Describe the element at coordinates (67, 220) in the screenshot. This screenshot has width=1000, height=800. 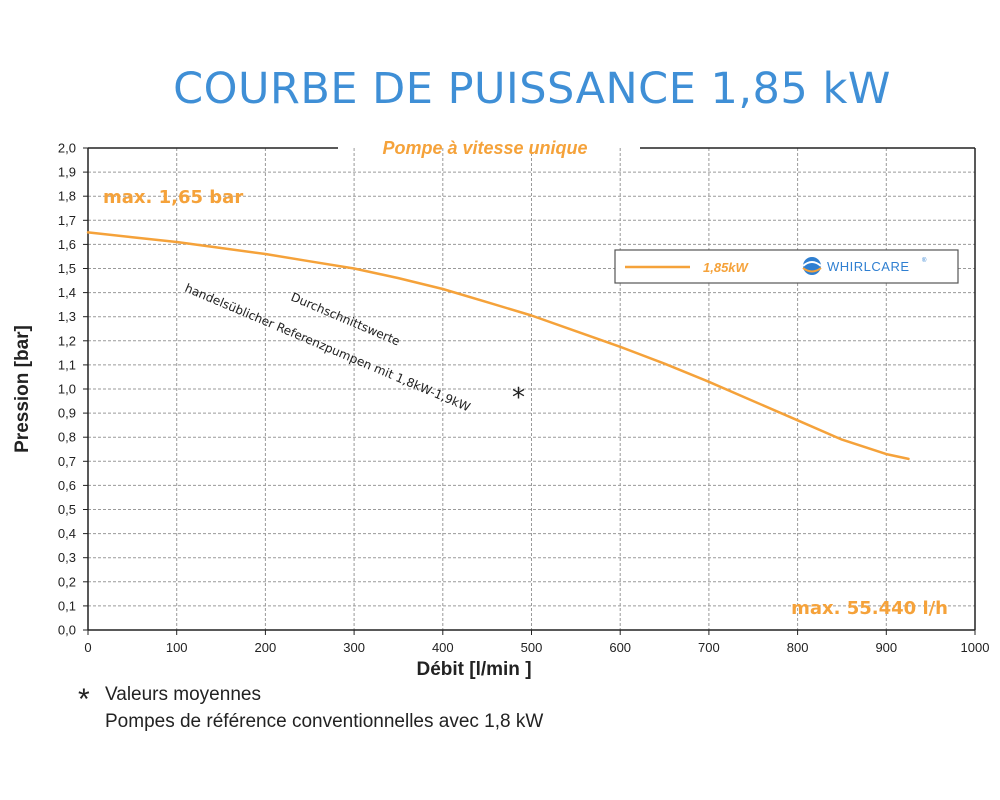
I see `y-tick-label: 1,7` at that location.